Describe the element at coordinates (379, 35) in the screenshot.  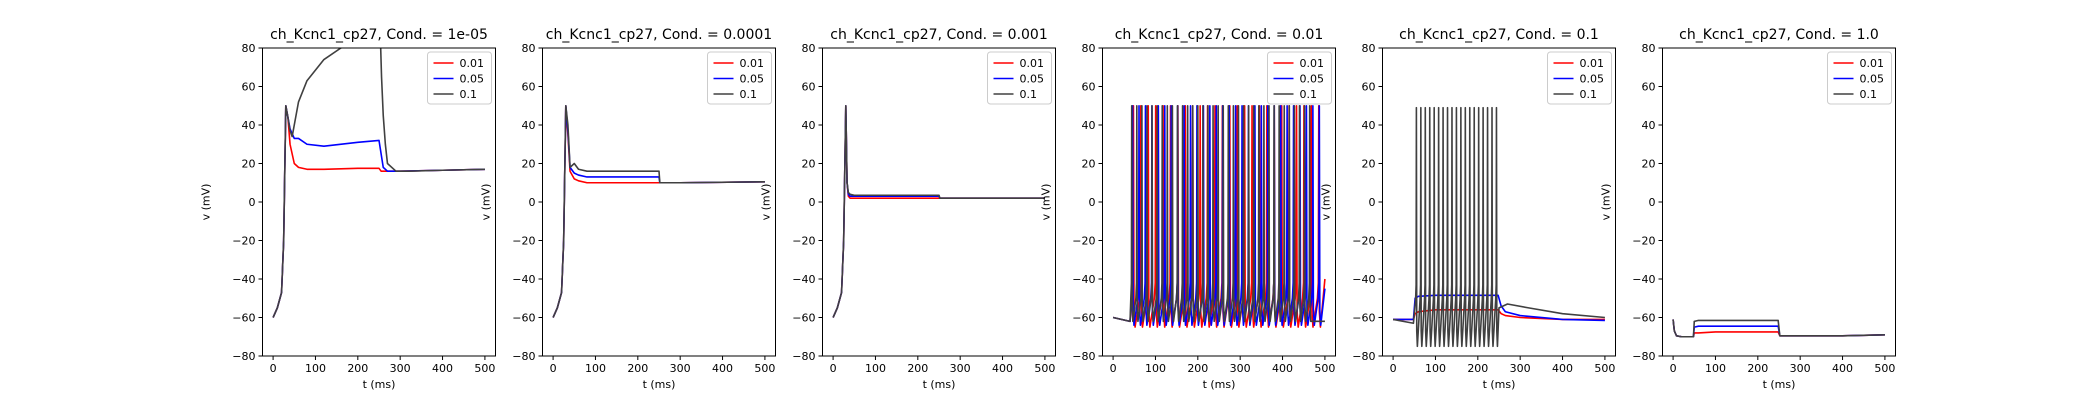
I see `plot-title: ch_Kcnc1_cp27, Cond. = 1e-05` at that location.